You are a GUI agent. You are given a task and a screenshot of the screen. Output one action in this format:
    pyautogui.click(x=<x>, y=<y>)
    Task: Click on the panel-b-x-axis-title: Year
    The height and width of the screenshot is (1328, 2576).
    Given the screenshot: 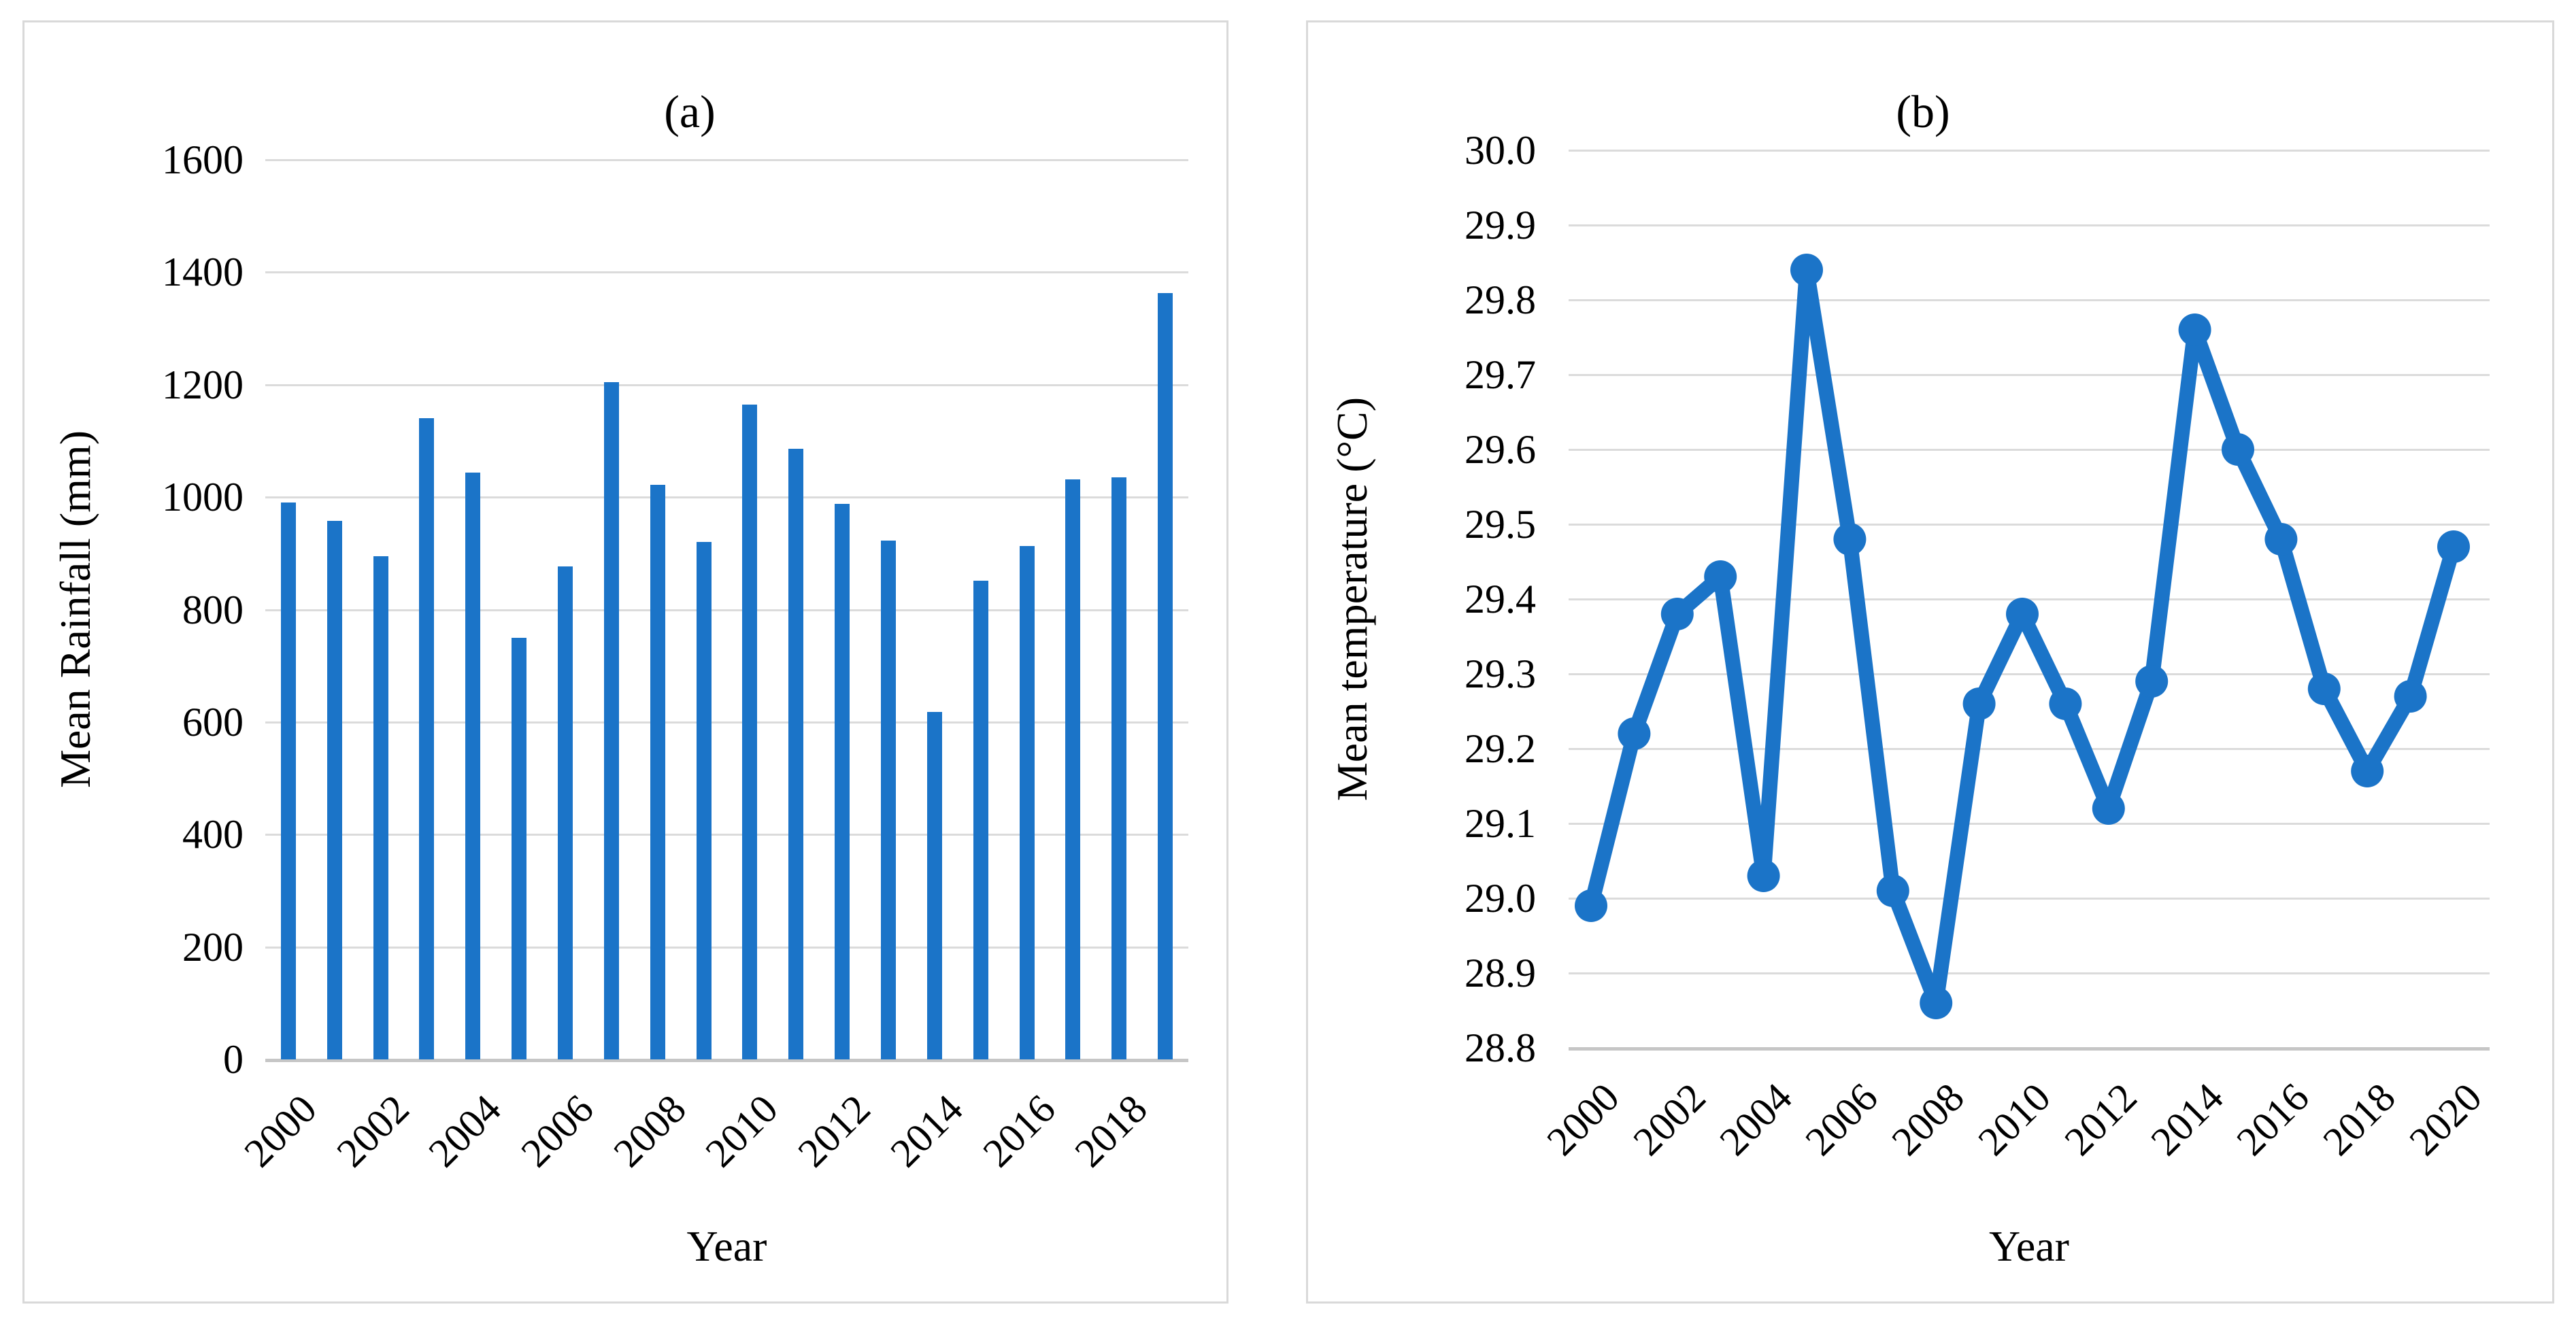 What is the action you would take?
    pyautogui.click(x=2029, y=1246)
    